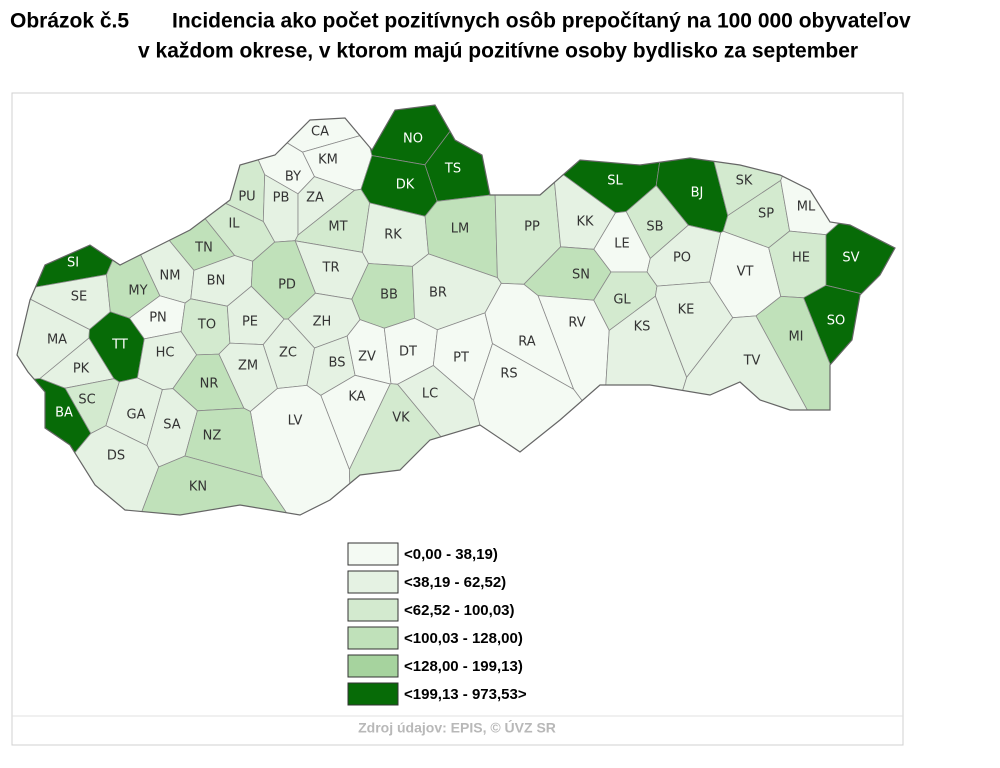 Image resolution: width=1000 pixels, height=768 pixels. What do you see at coordinates (744, 181) in the screenshot?
I see `district-label: SK` at bounding box center [744, 181].